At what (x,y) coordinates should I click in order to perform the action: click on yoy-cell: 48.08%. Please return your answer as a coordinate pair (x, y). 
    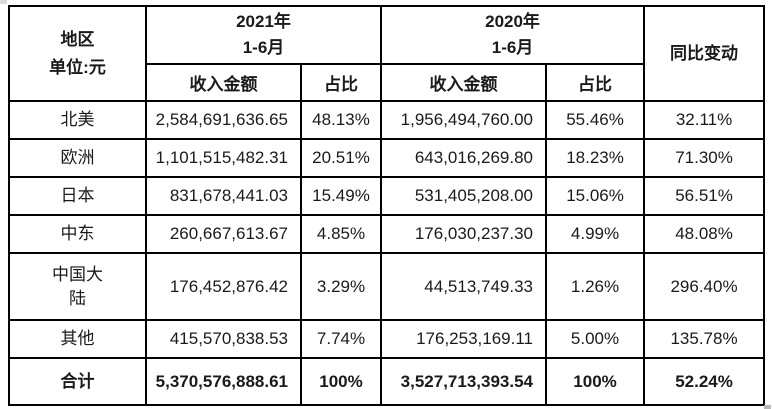
    Looking at the image, I should click on (704, 234).